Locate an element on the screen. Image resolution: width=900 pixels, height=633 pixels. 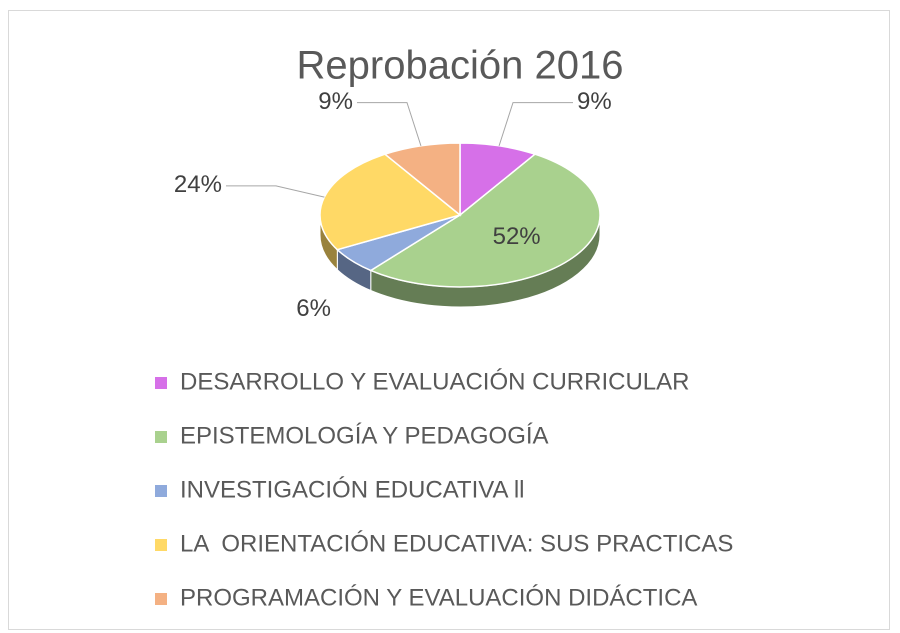
data-label: 6% is located at coordinates (313, 308).